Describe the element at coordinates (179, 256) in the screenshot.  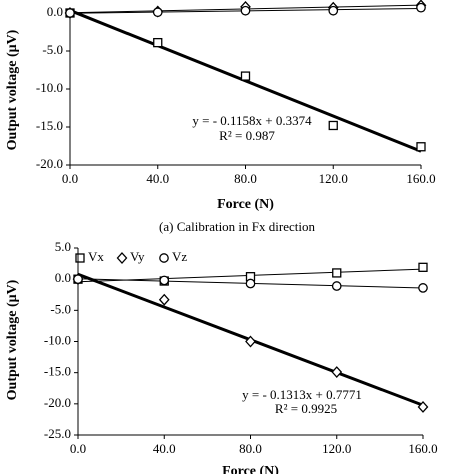
I see `legend-label: Vz` at that location.